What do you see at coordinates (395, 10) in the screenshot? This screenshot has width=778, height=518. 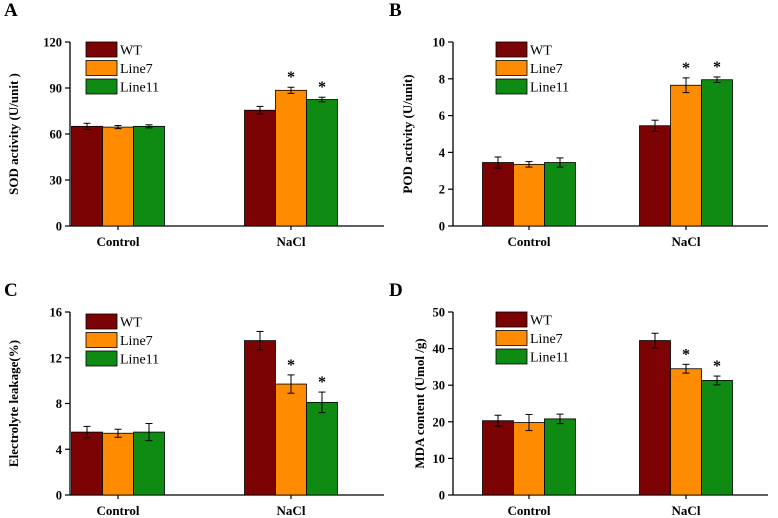 I see `panel-letter: B` at bounding box center [395, 10].